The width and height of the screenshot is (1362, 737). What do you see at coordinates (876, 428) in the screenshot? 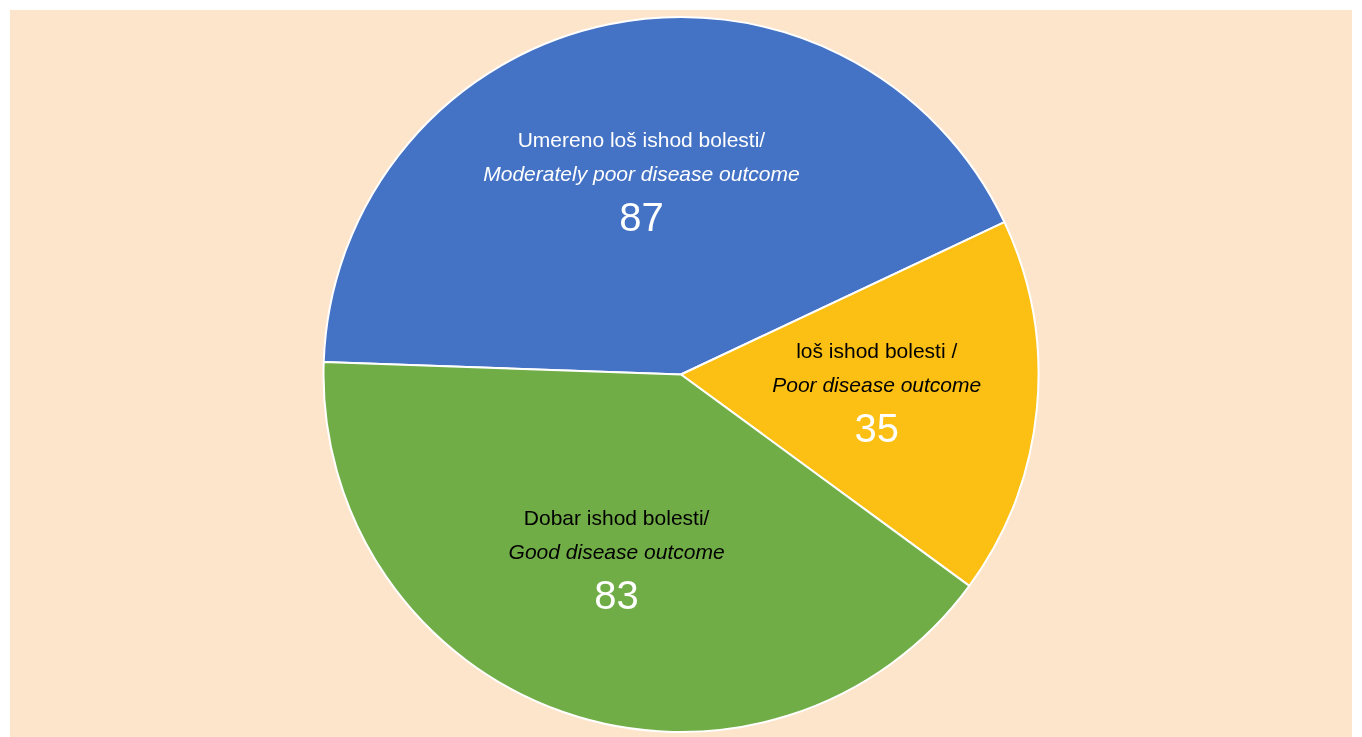
I see `data-label: 35` at bounding box center [876, 428].